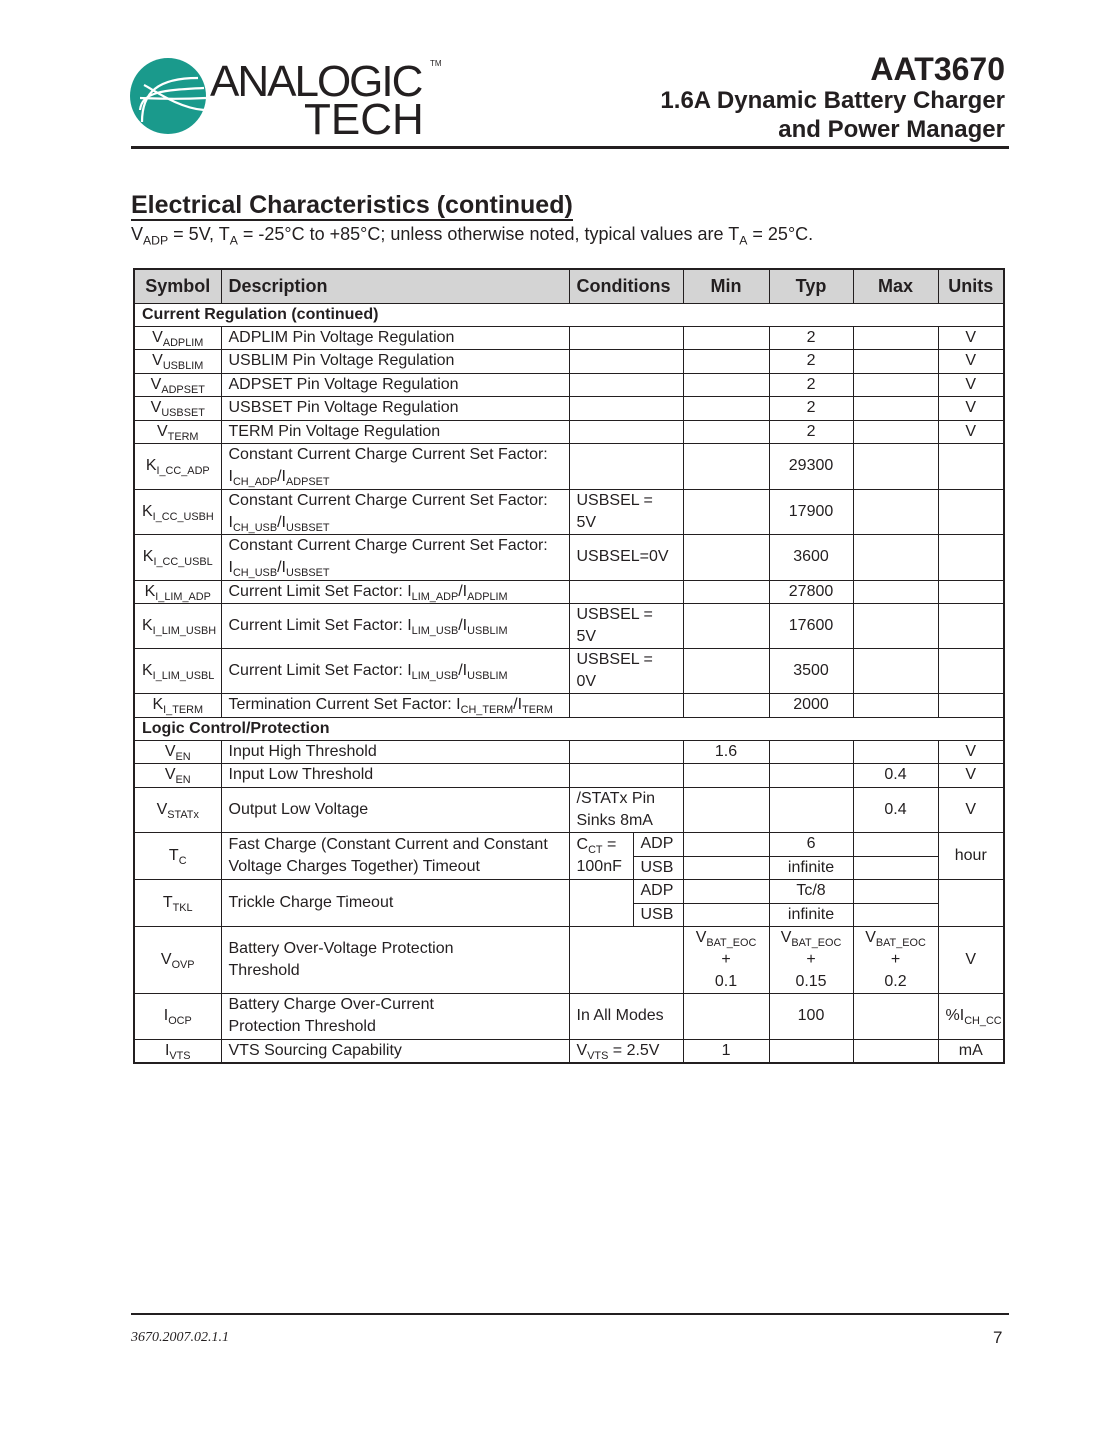 The width and height of the screenshot is (1105, 1430). Describe the element at coordinates (487, 710) in the screenshot. I see `subscript: CH_TERM` at that location.